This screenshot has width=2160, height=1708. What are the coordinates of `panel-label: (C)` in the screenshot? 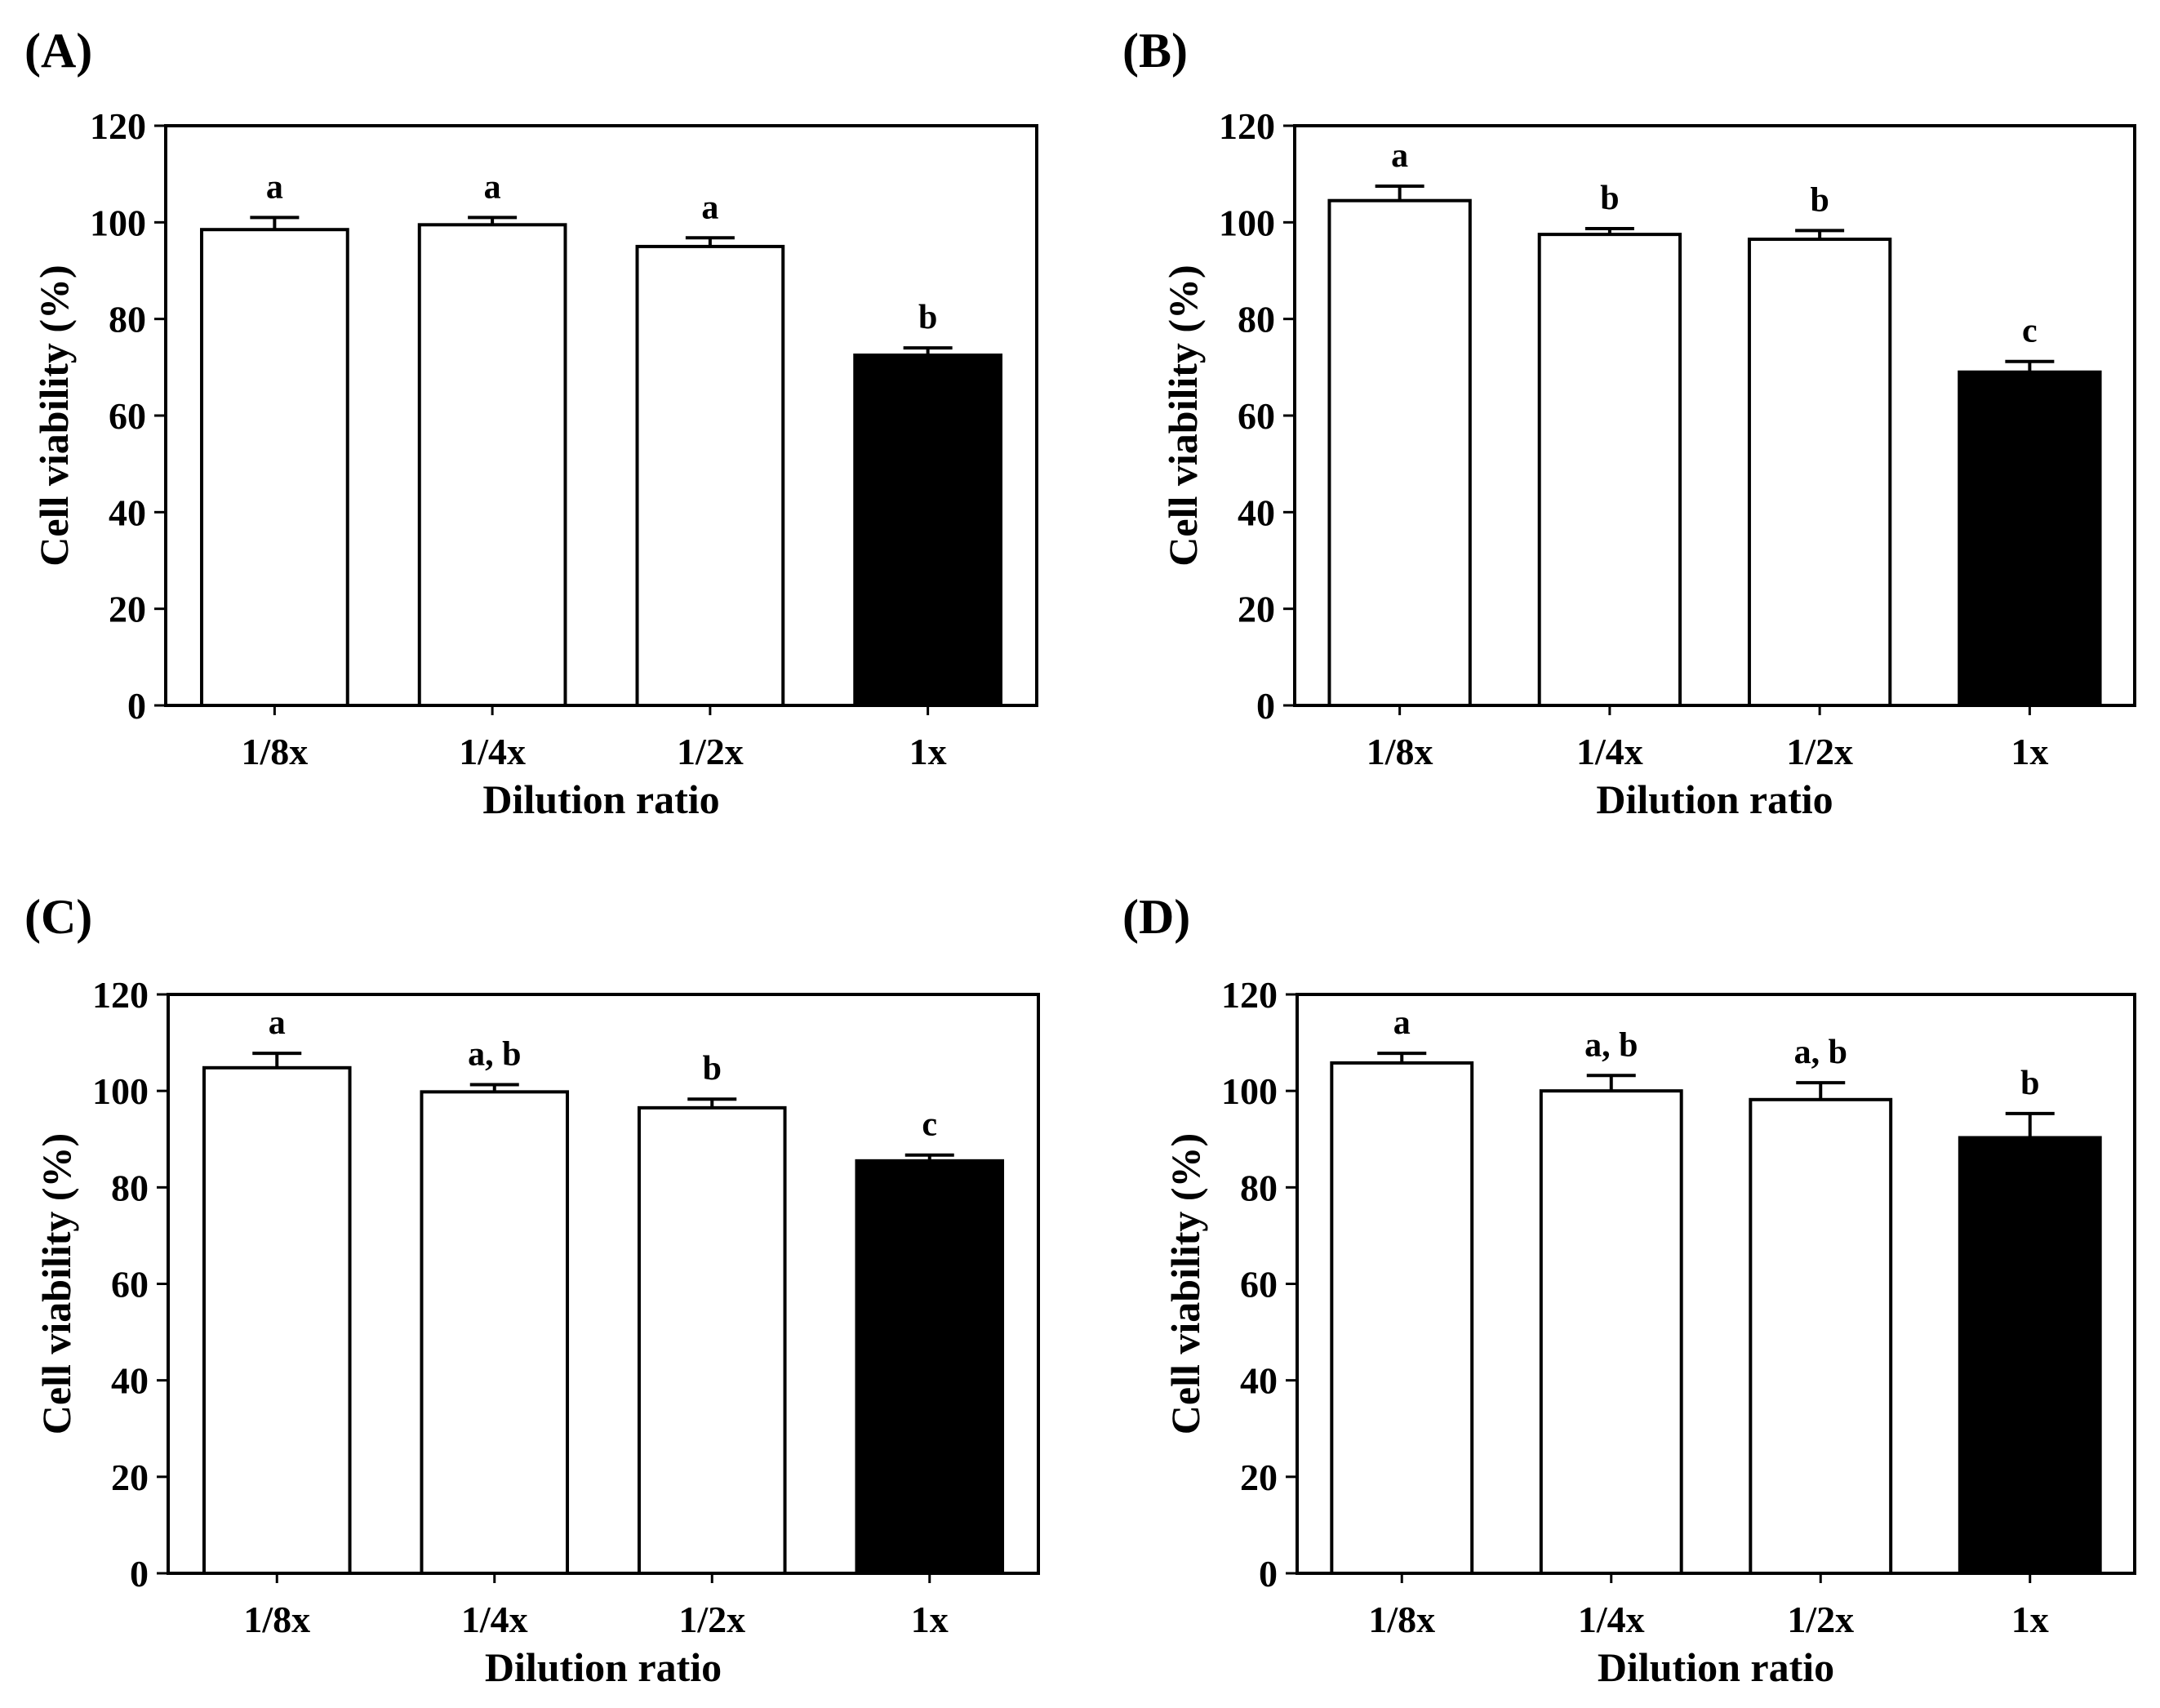 It's located at (58, 917).